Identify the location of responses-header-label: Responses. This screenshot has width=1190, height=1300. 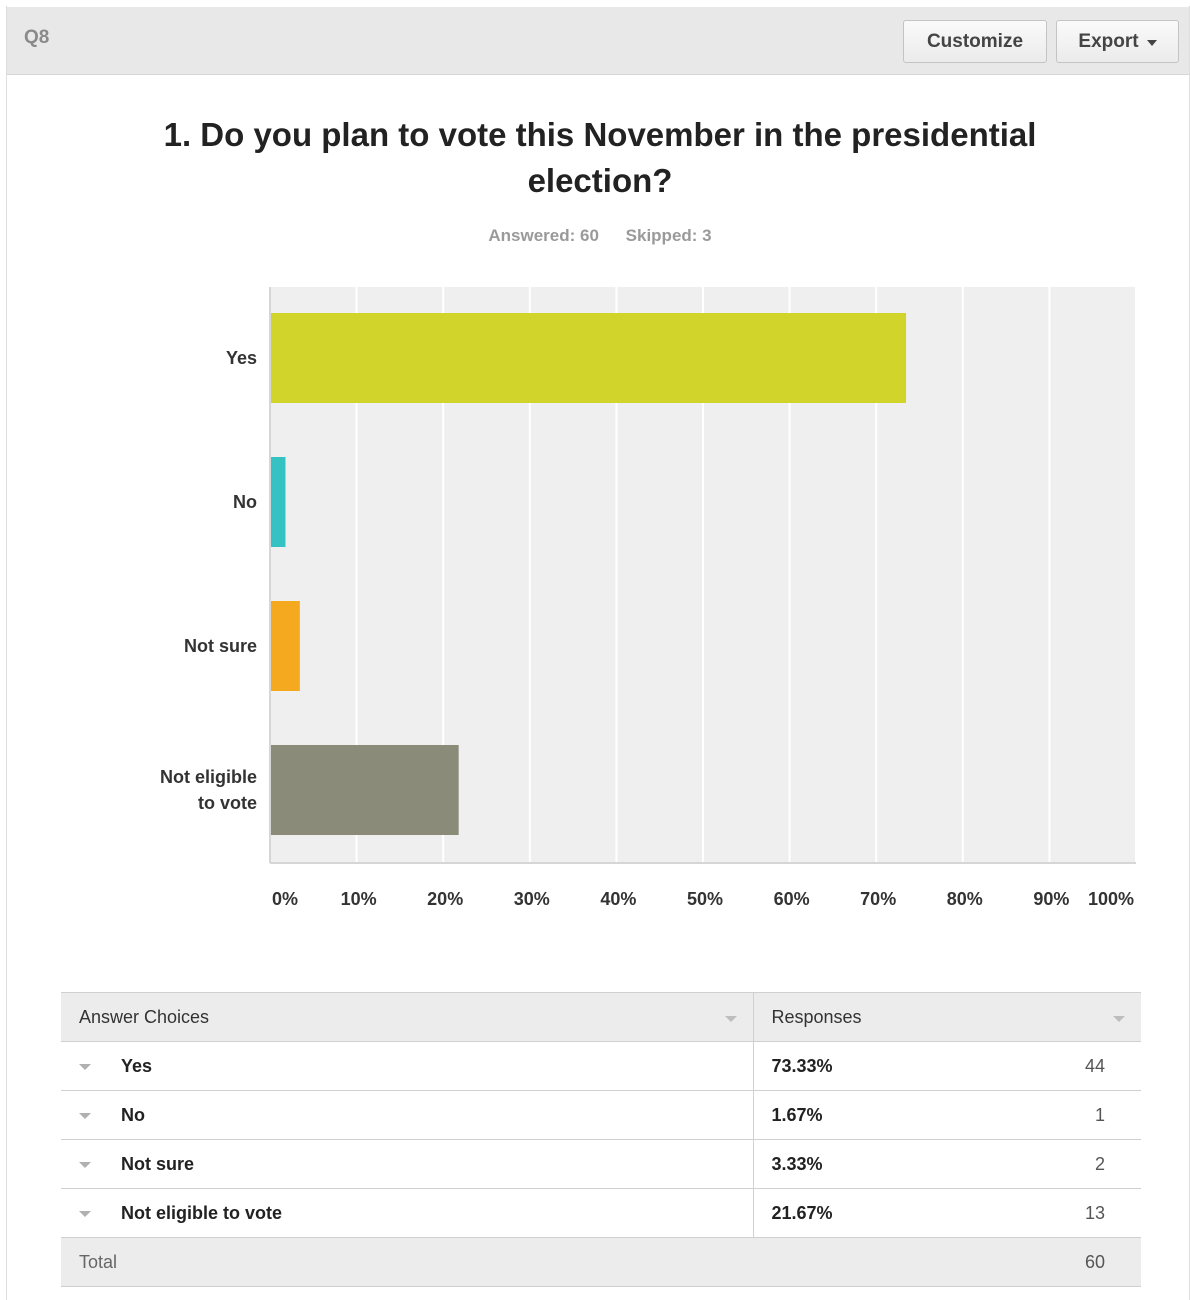
(816, 1016).